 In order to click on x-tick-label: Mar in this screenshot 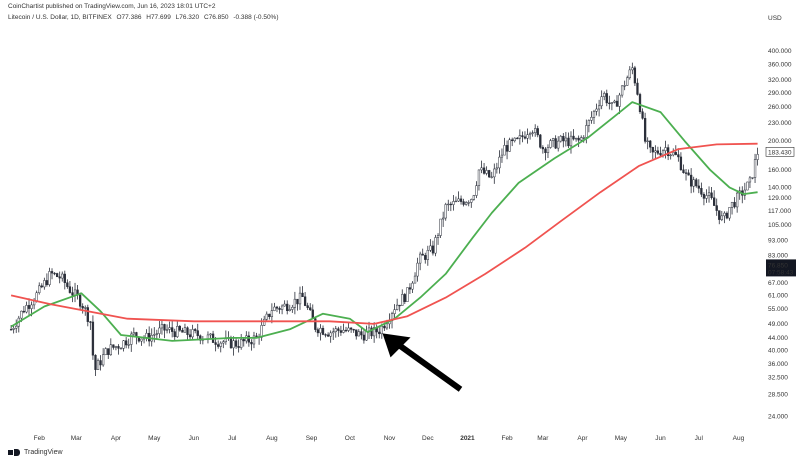, I will do `click(543, 438)`.